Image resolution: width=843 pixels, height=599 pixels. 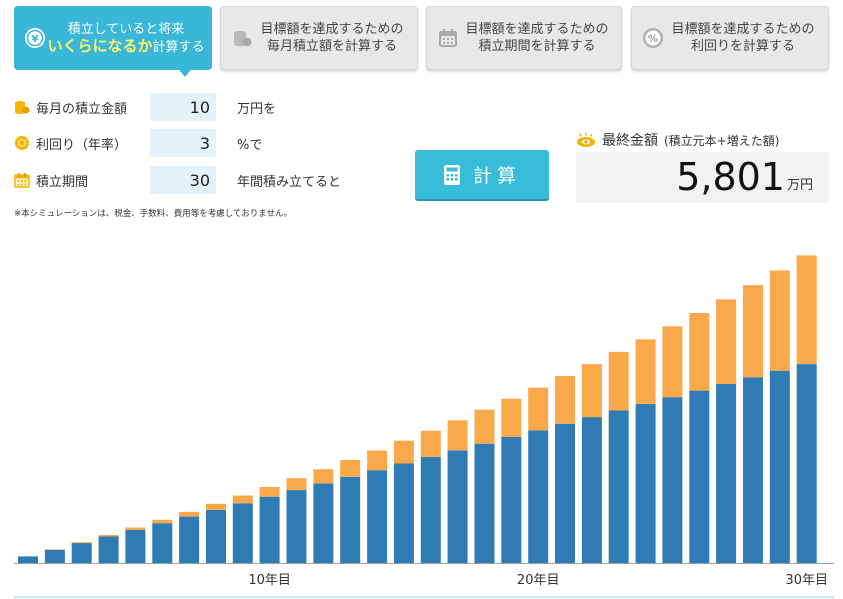 I want to click on tab-future-value-label: 積立していると将来 いくらになるか計算する, so click(x=129, y=38).